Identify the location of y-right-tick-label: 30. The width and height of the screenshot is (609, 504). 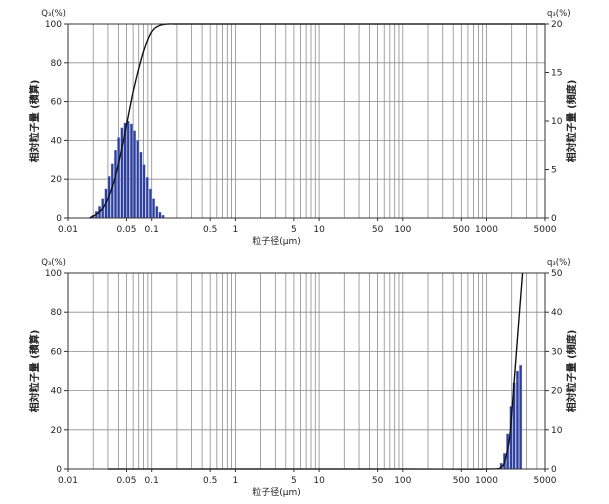
(557, 352).